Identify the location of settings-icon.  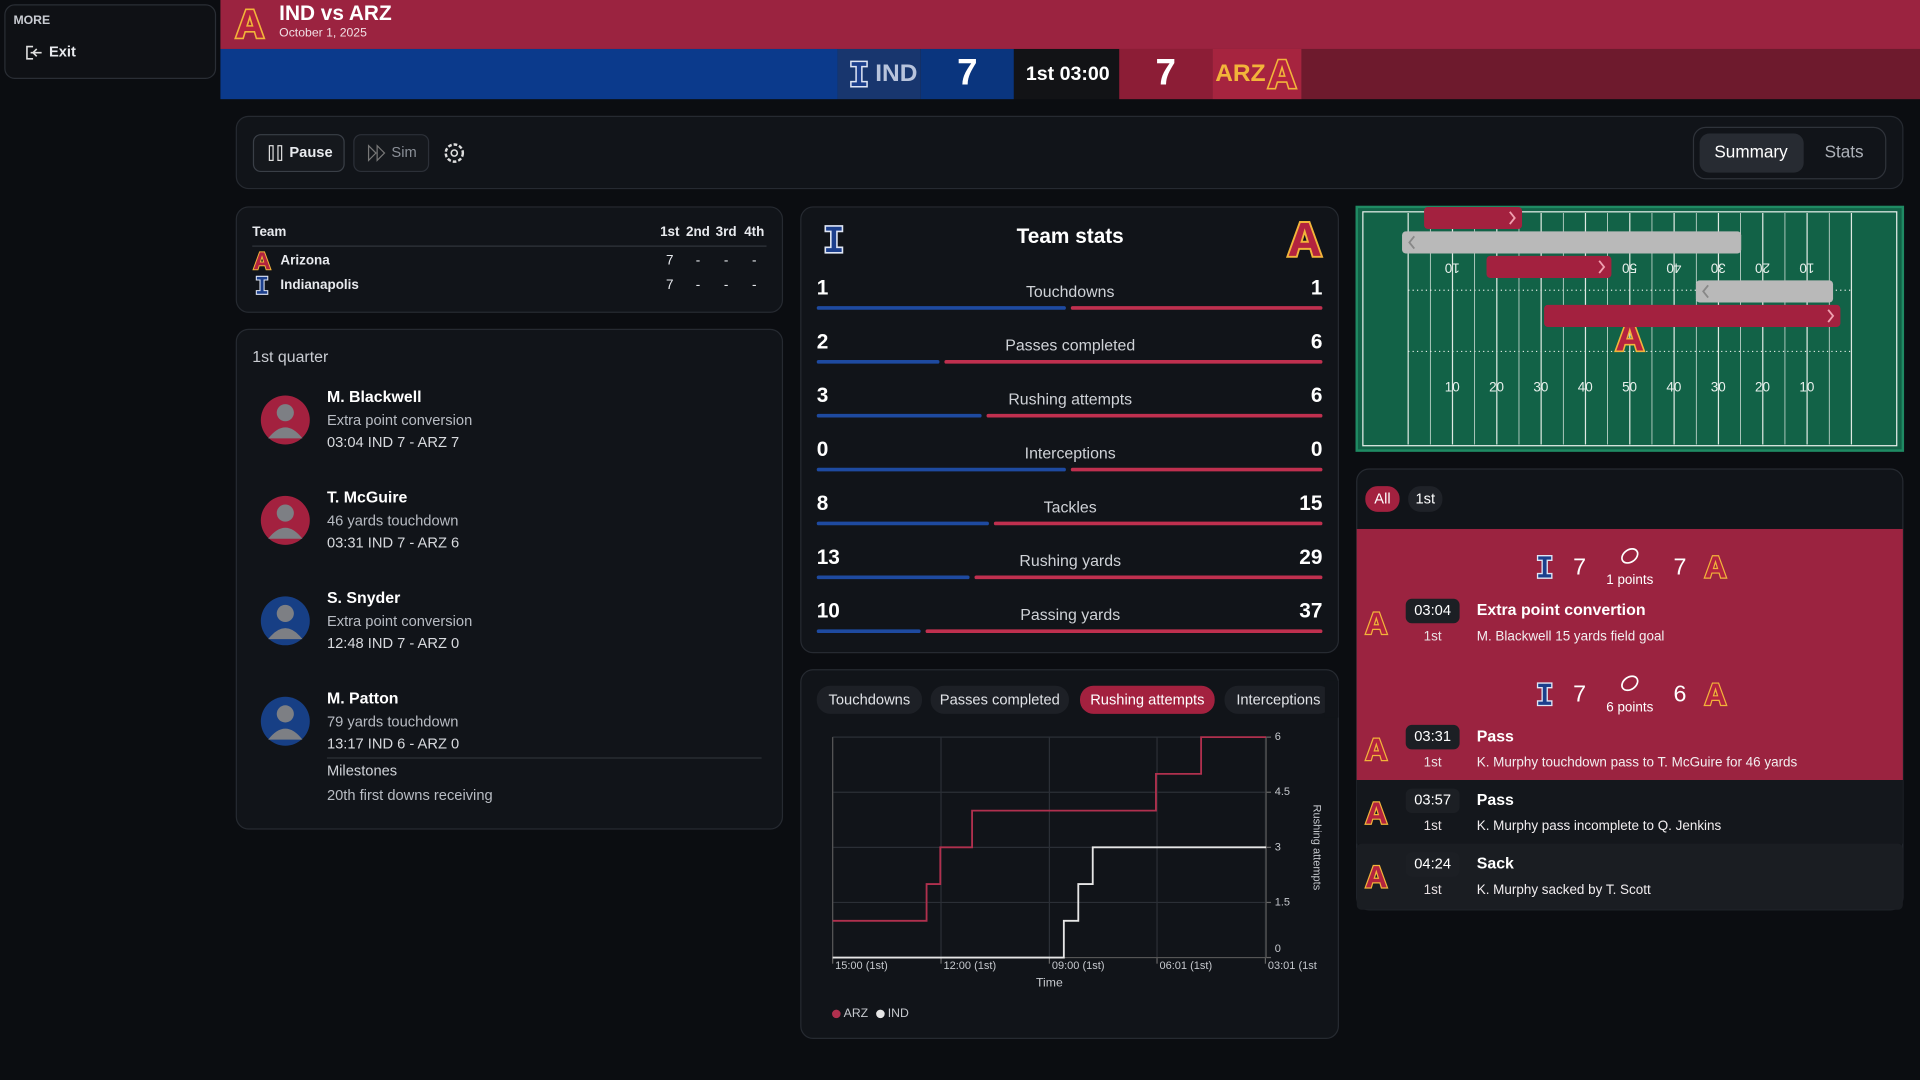
(454, 153).